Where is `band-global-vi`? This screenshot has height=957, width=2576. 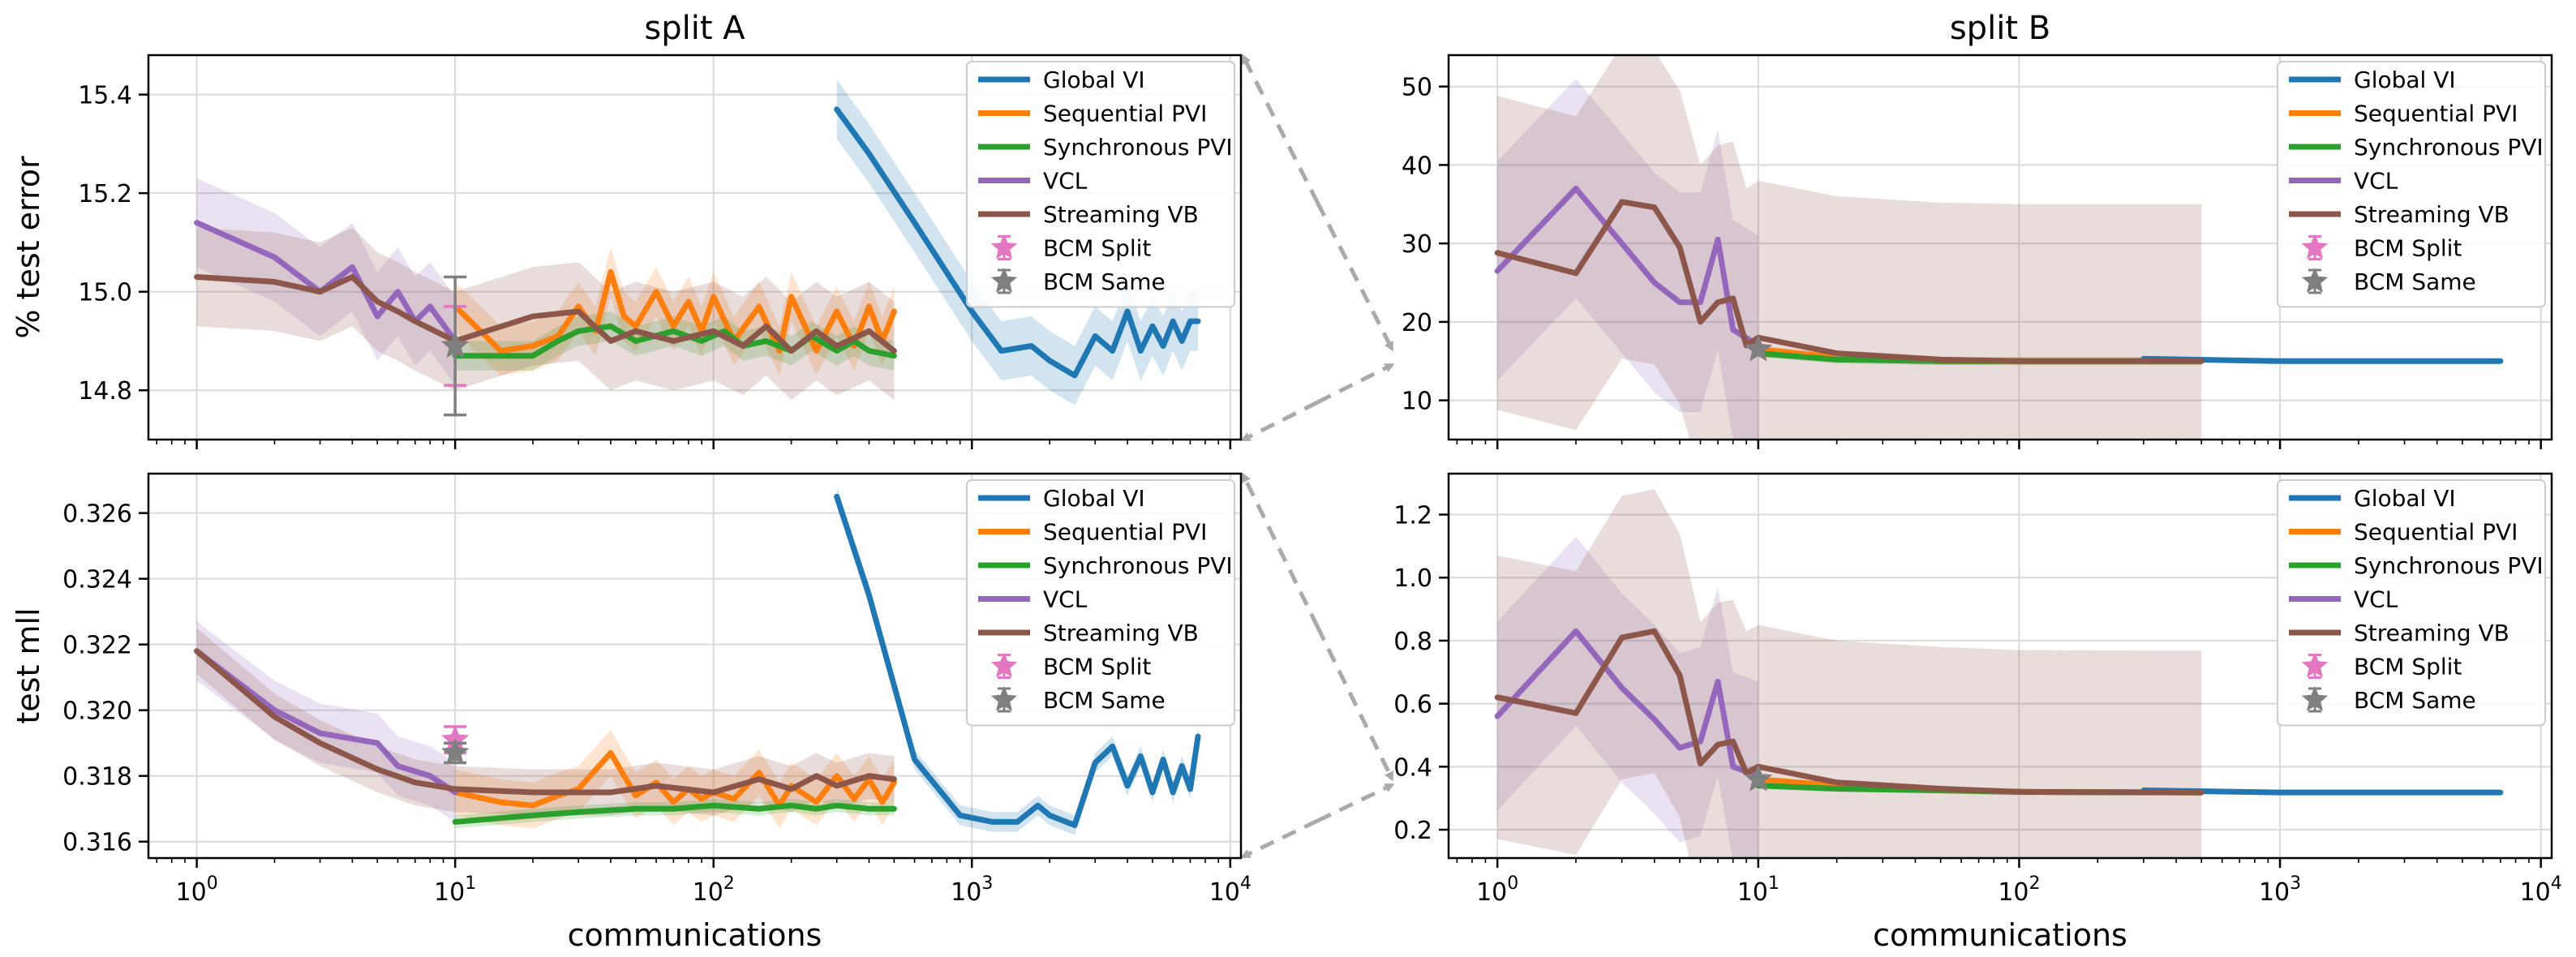 band-global-vi is located at coordinates (1017, 243).